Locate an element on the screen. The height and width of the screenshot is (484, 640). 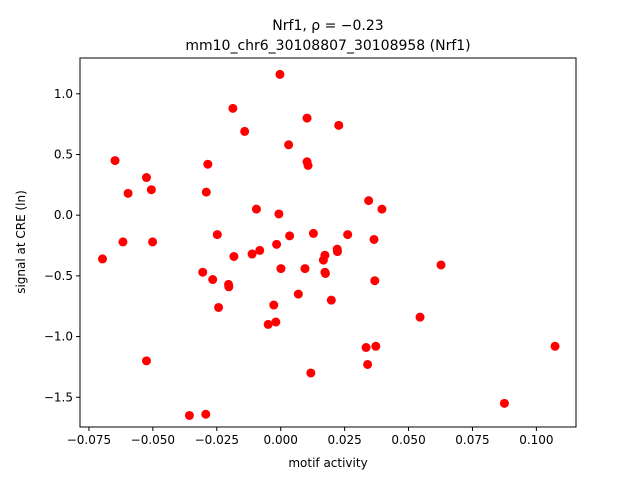
y-tick-label: −1.0 is located at coordinates (58, 337).